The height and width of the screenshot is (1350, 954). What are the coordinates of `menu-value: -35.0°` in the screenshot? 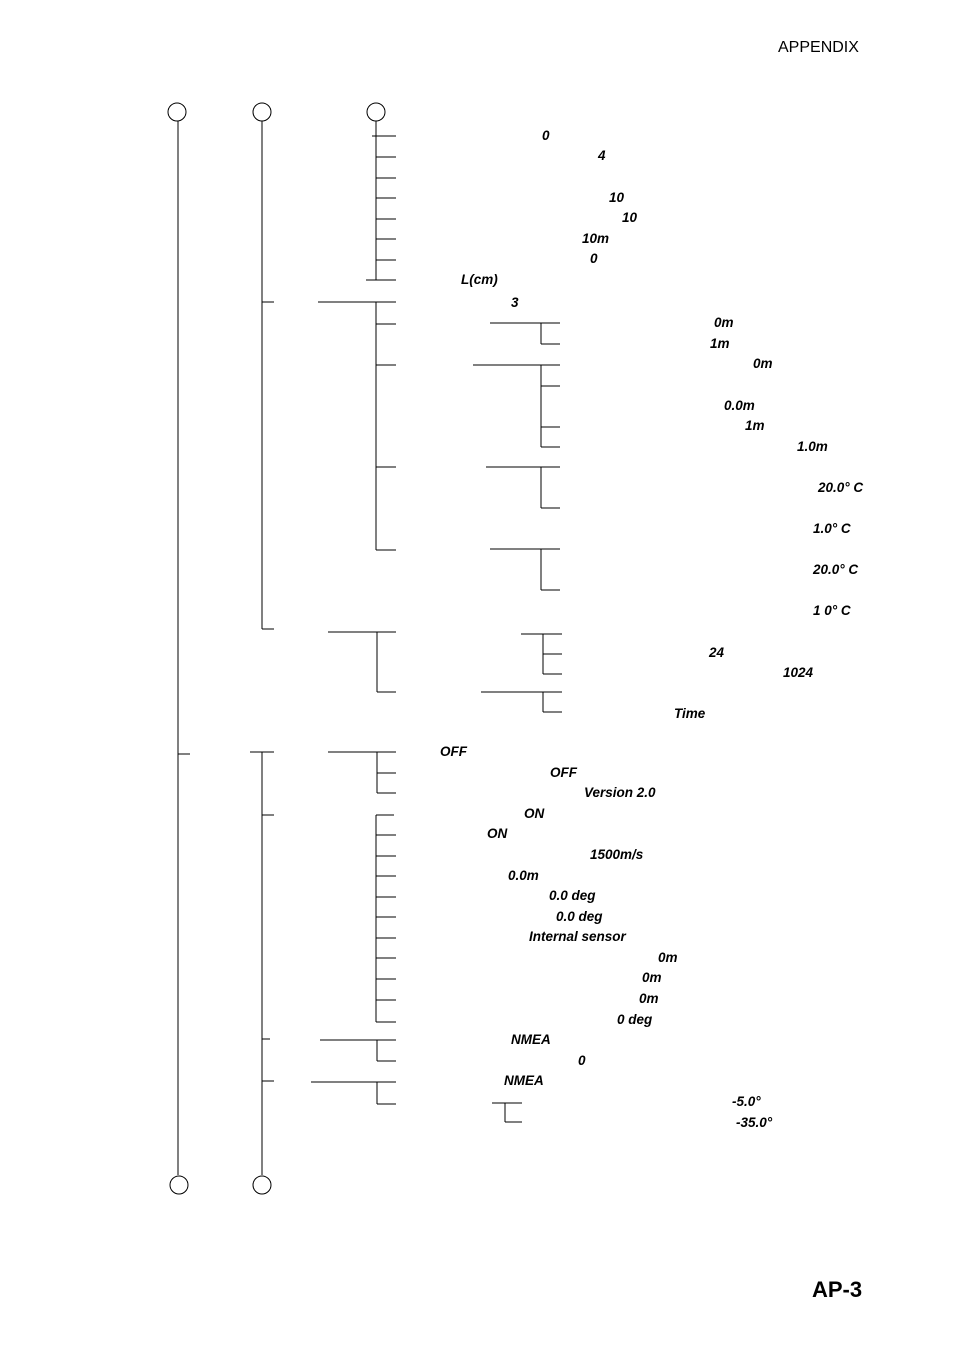 It's located at (754, 1122).